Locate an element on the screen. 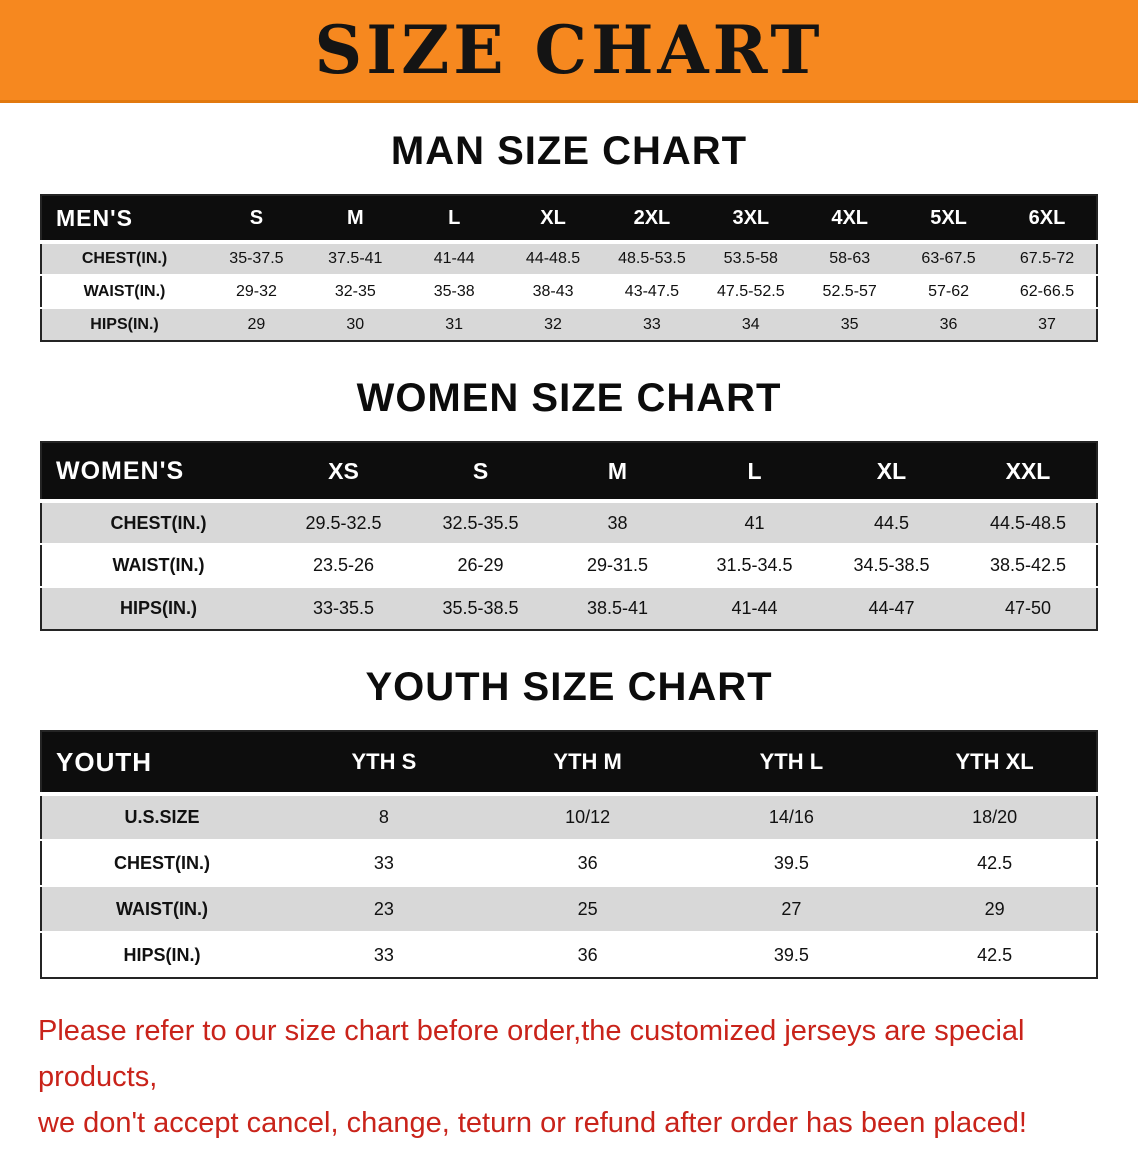  size-value-cell: 26-29 is located at coordinates (480, 565).